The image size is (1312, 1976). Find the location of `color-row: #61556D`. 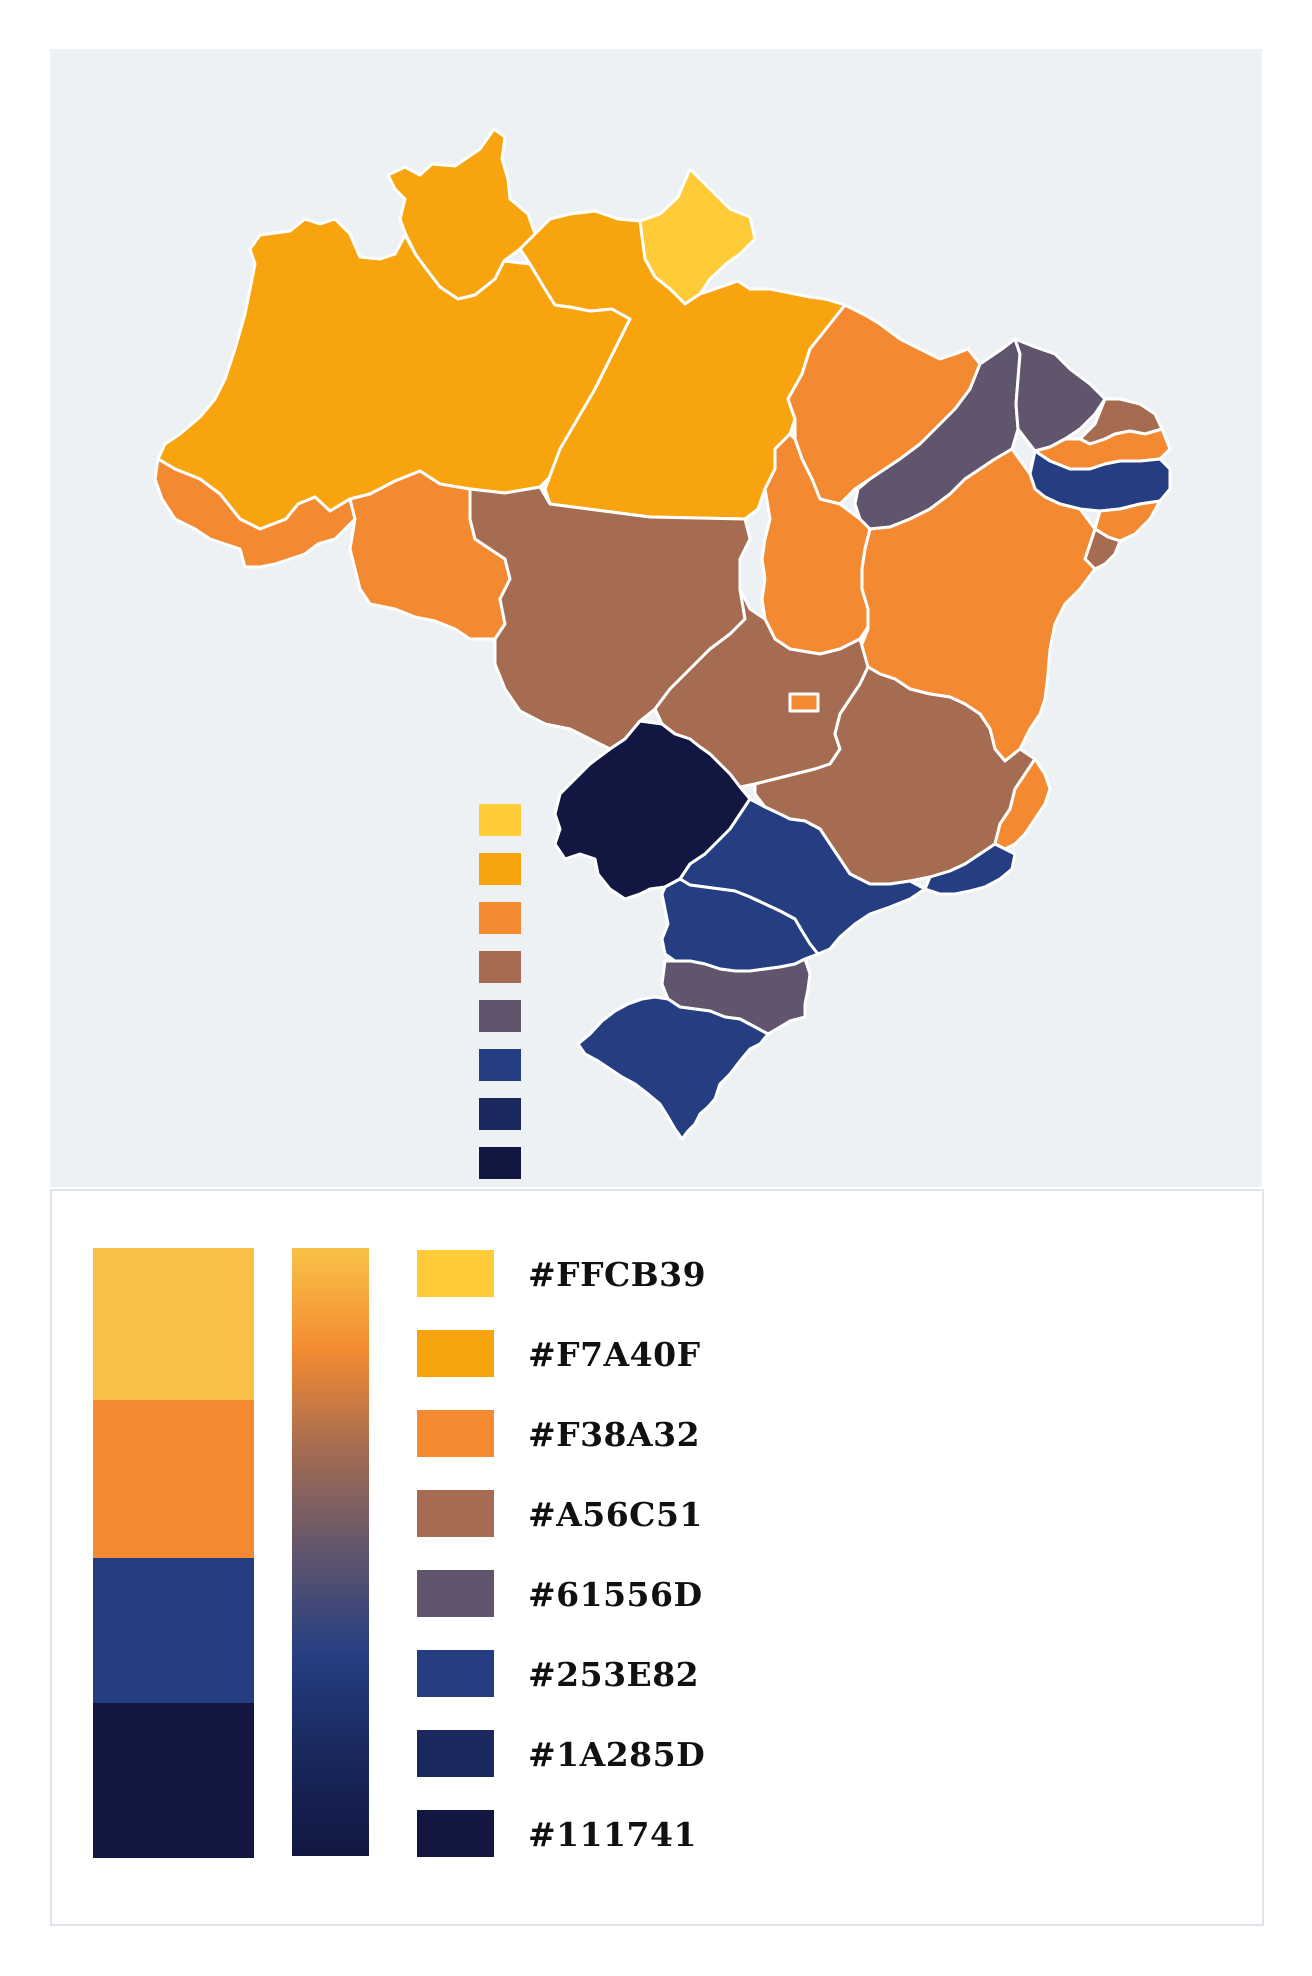

color-row: #61556D is located at coordinates (617, 1594).